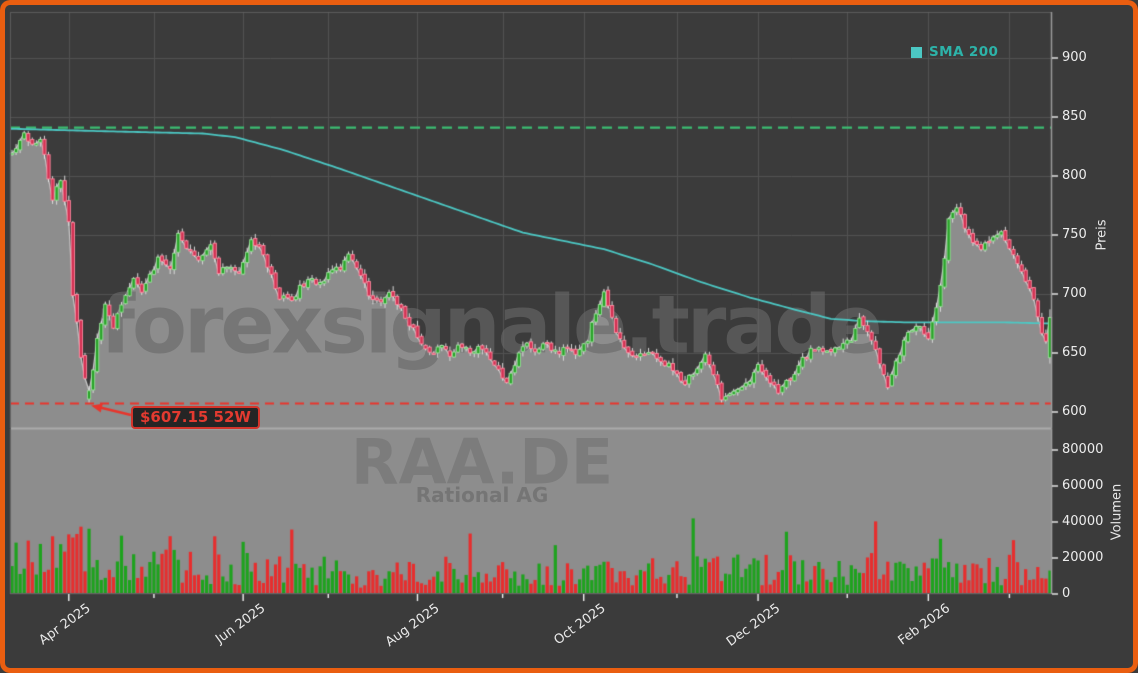 The width and height of the screenshot is (1138, 673). I want to click on sma-legend-swatch-icon, so click(916, 52).